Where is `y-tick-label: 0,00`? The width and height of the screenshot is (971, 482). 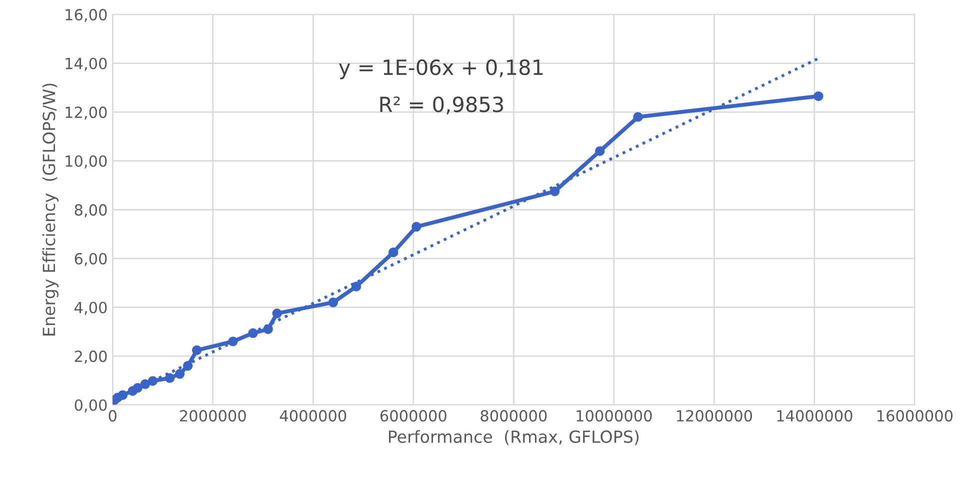 y-tick-label: 0,00 is located at coordinates (90, 405).